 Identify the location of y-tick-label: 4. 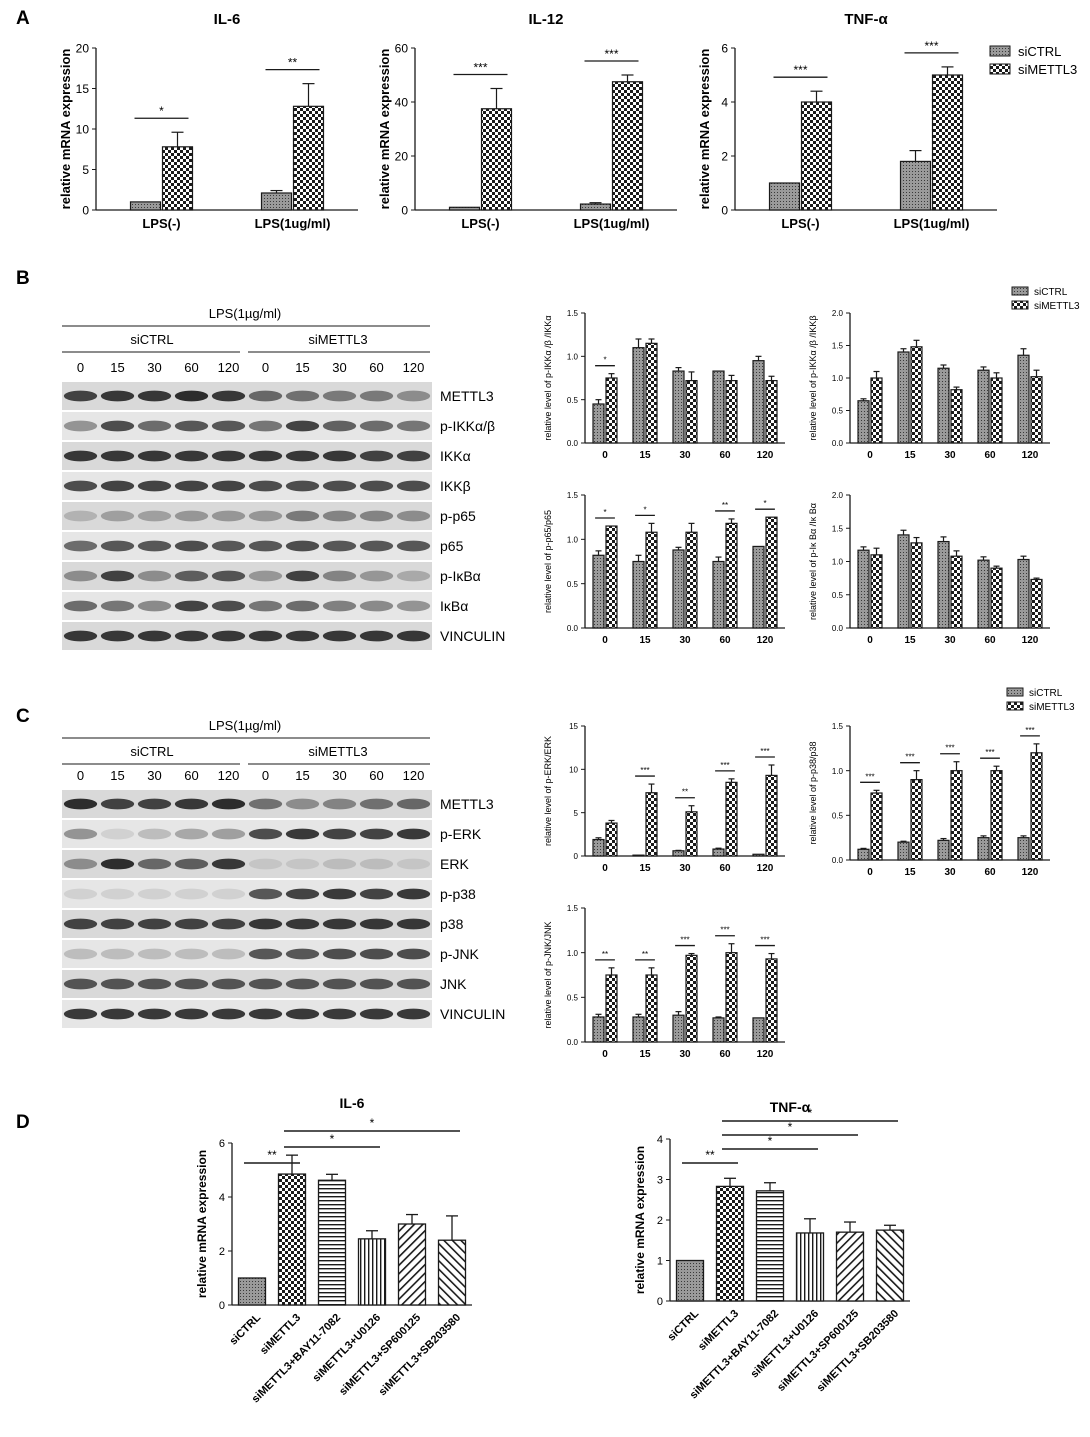
(222, 1198).